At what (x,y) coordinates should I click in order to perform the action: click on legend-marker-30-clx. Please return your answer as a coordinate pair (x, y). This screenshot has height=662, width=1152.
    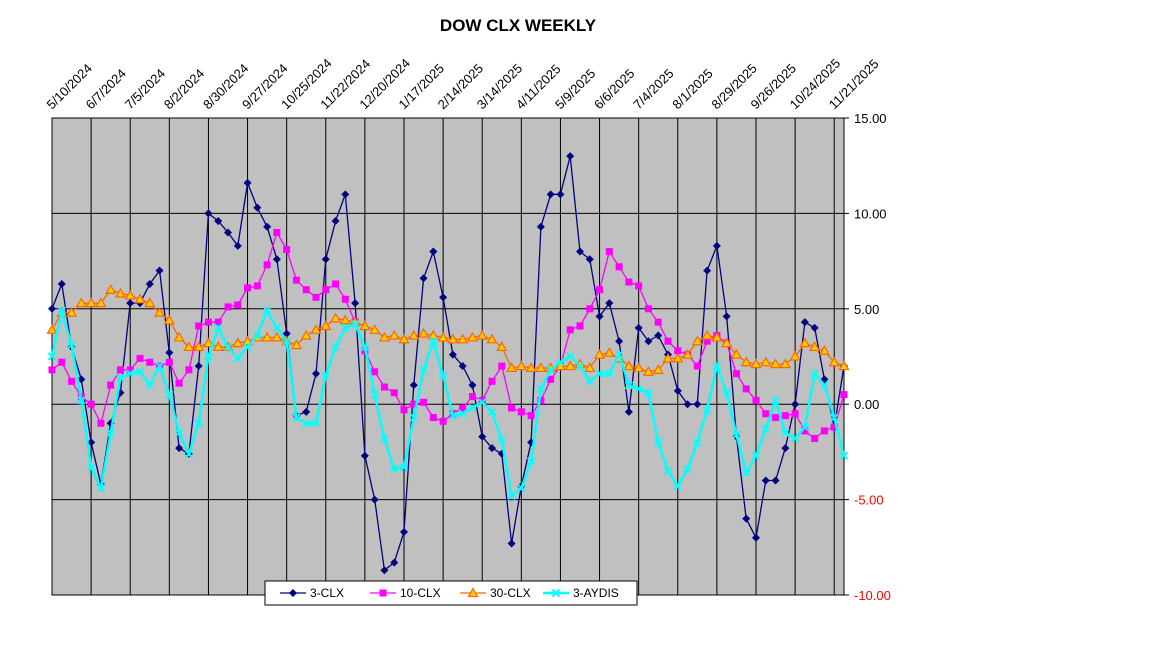
    Looking at the image, I should click on (473, 592).